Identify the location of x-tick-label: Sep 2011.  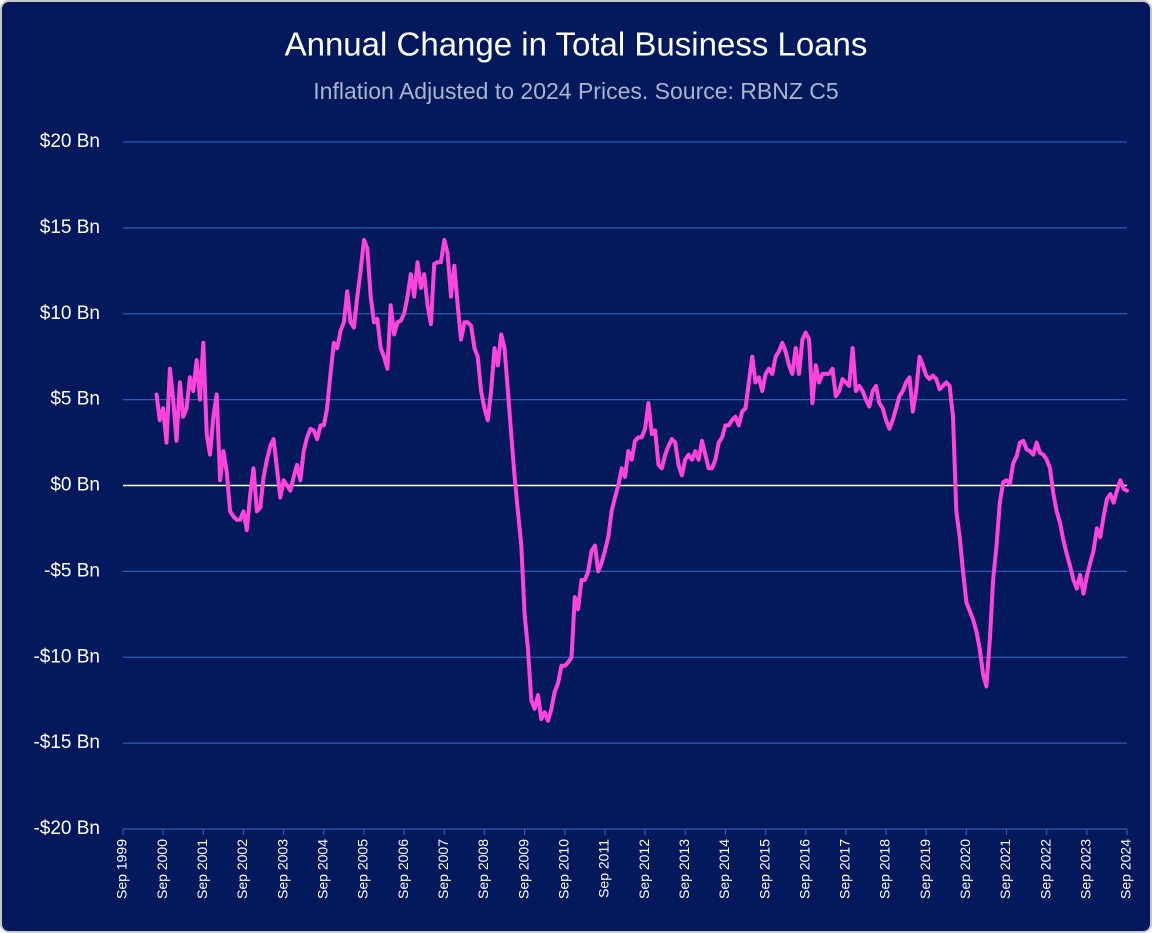
(604, 868).